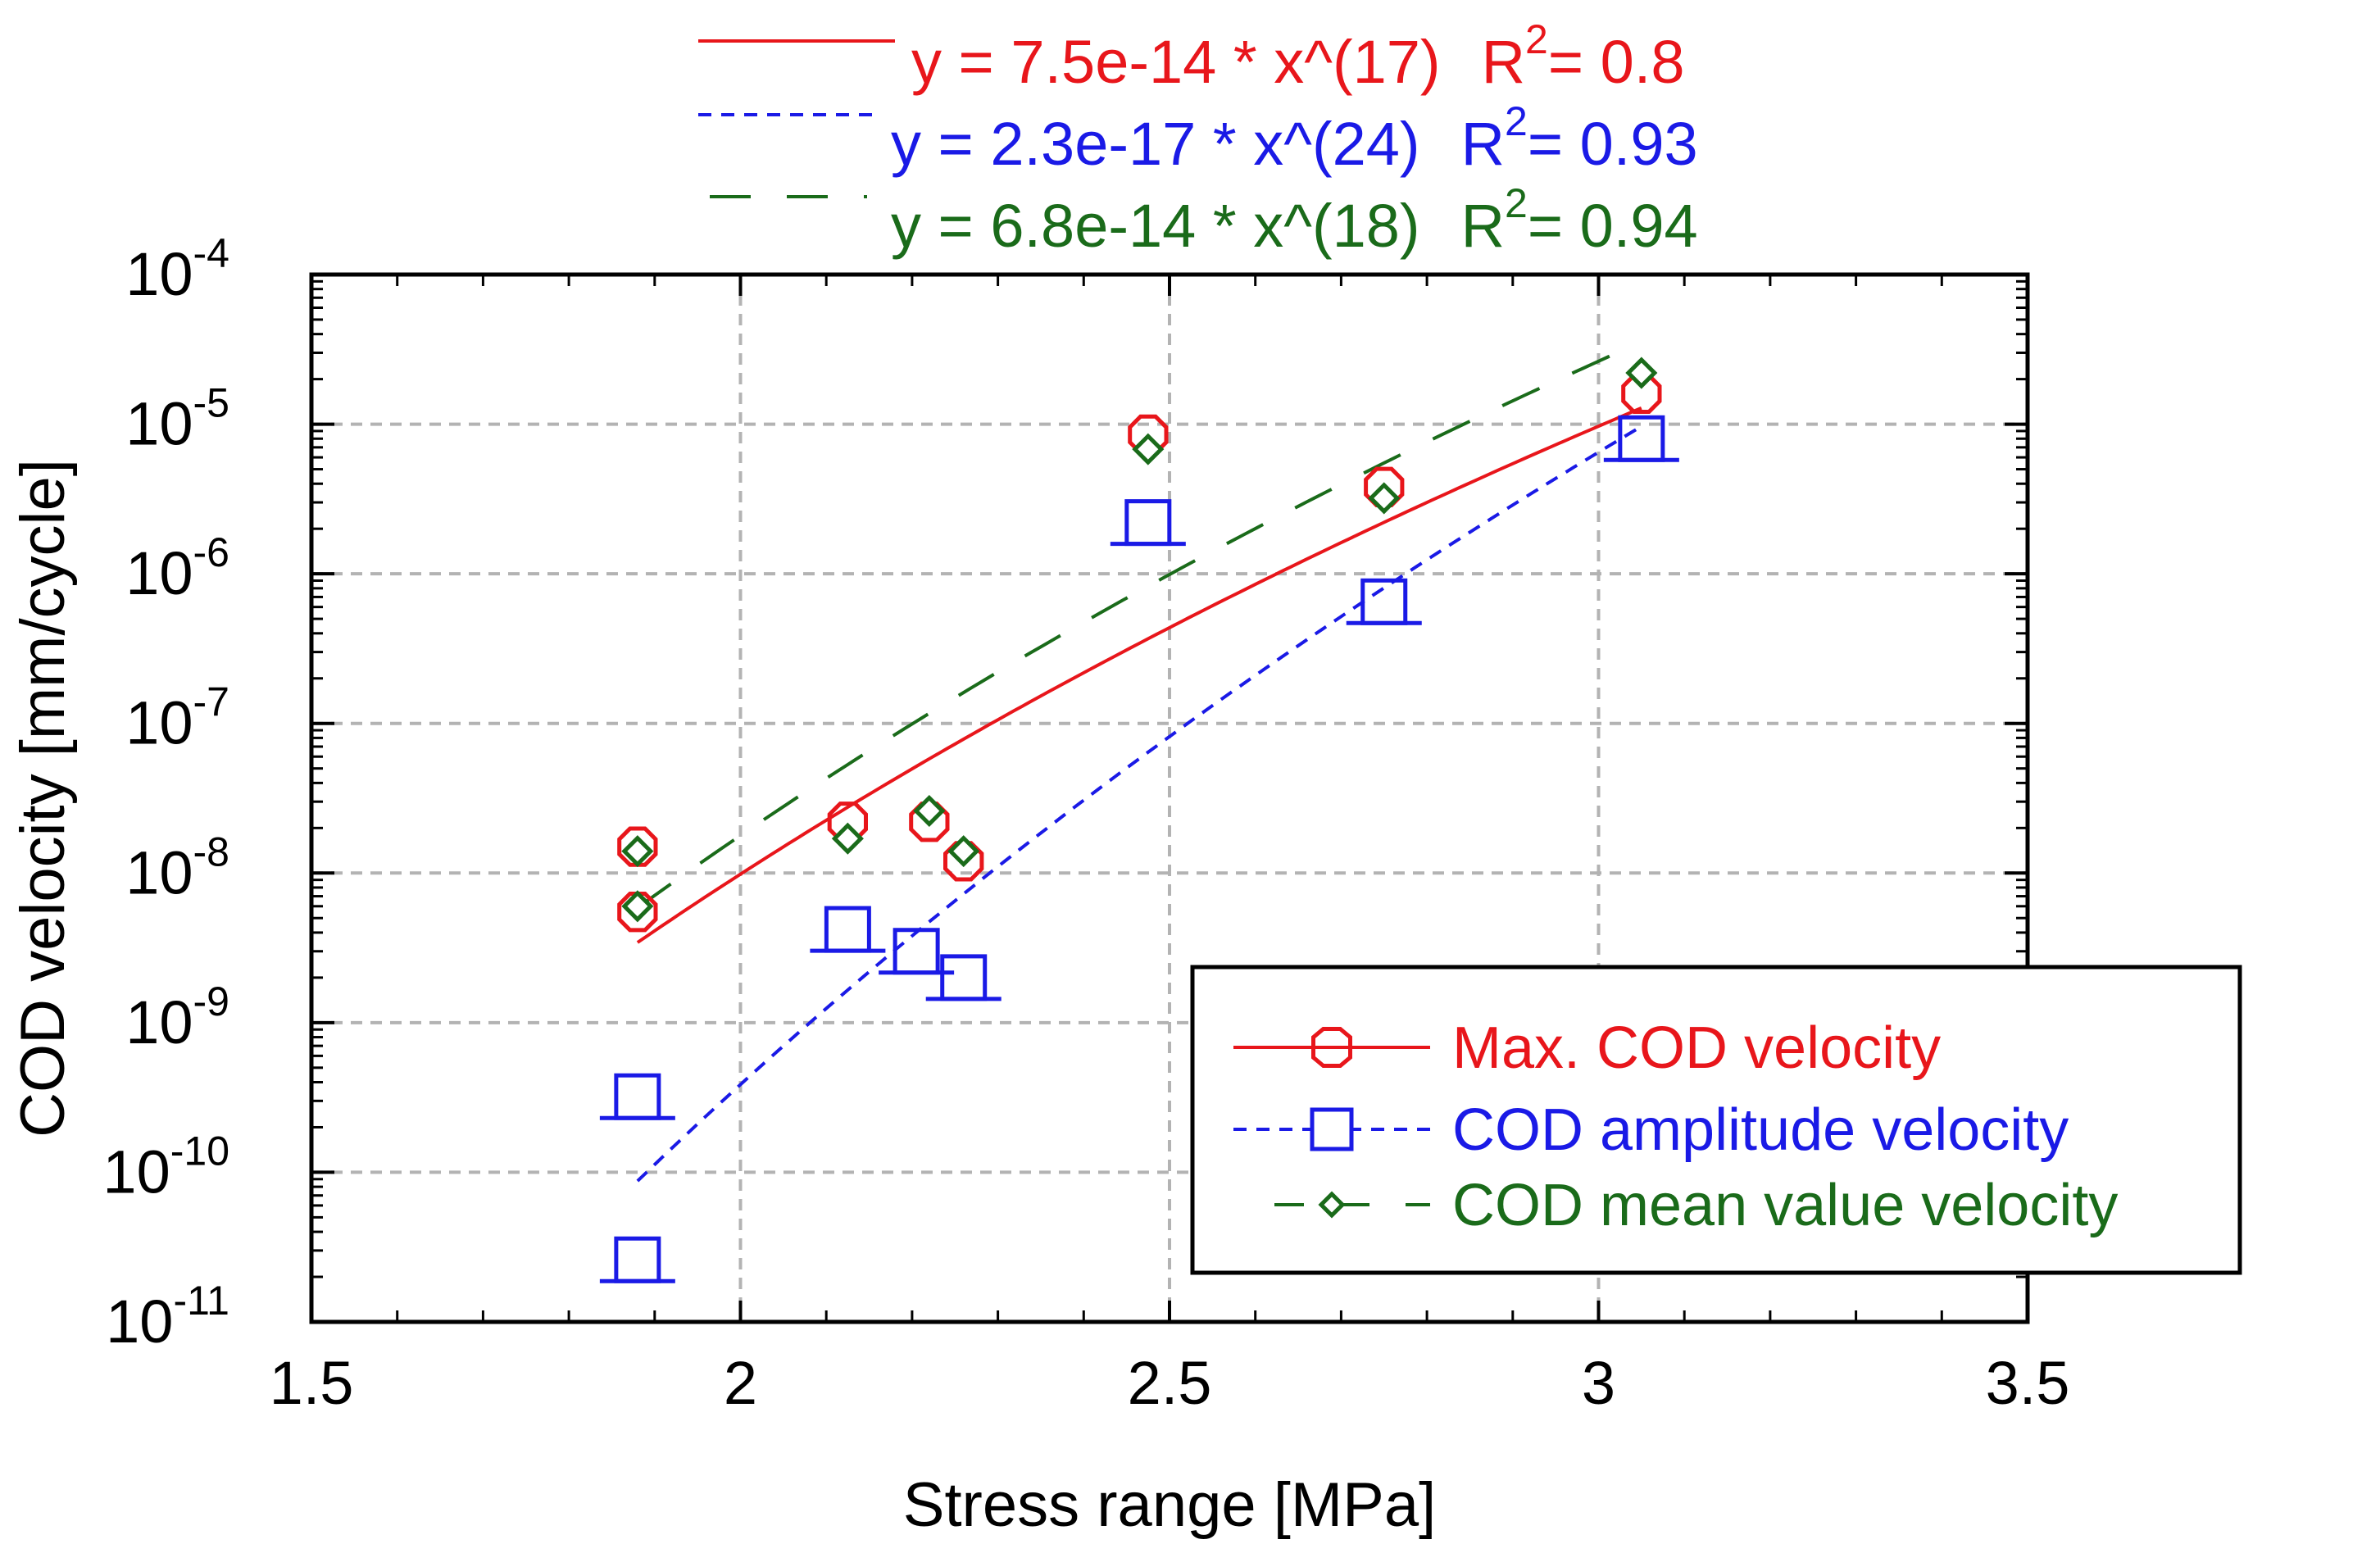 Image resolution: width=2380 pixels, height=1544 pixels. Describe the element at coordinates (177, 867) in the screenshot. I see `y-tick-label: 10⁻⁸` at that location.